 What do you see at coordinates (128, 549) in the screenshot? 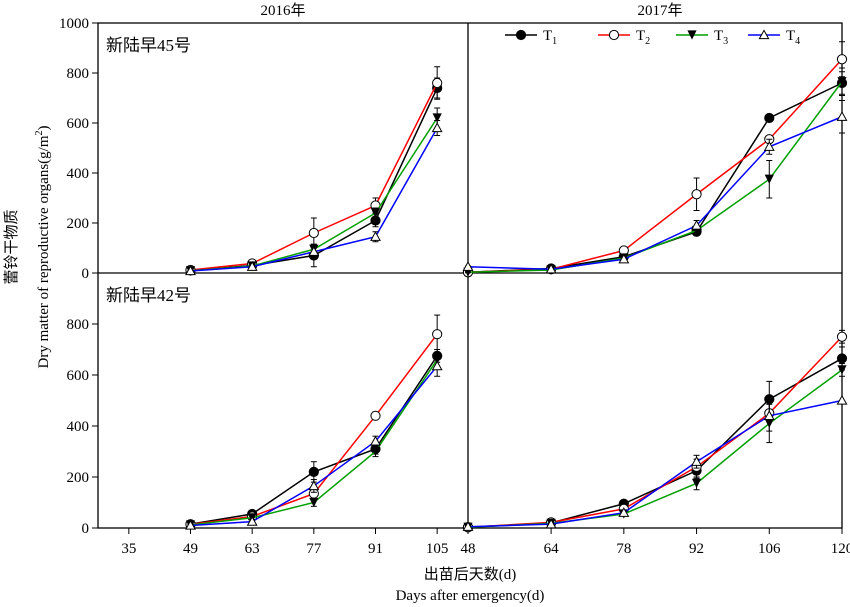
I see `x-tick-label: 35` at bounding box center [128, 549].